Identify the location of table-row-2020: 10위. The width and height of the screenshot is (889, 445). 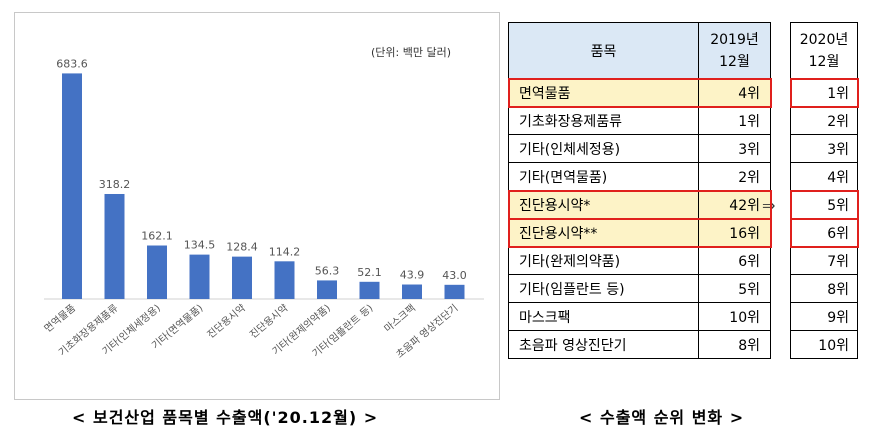
(824, 344).